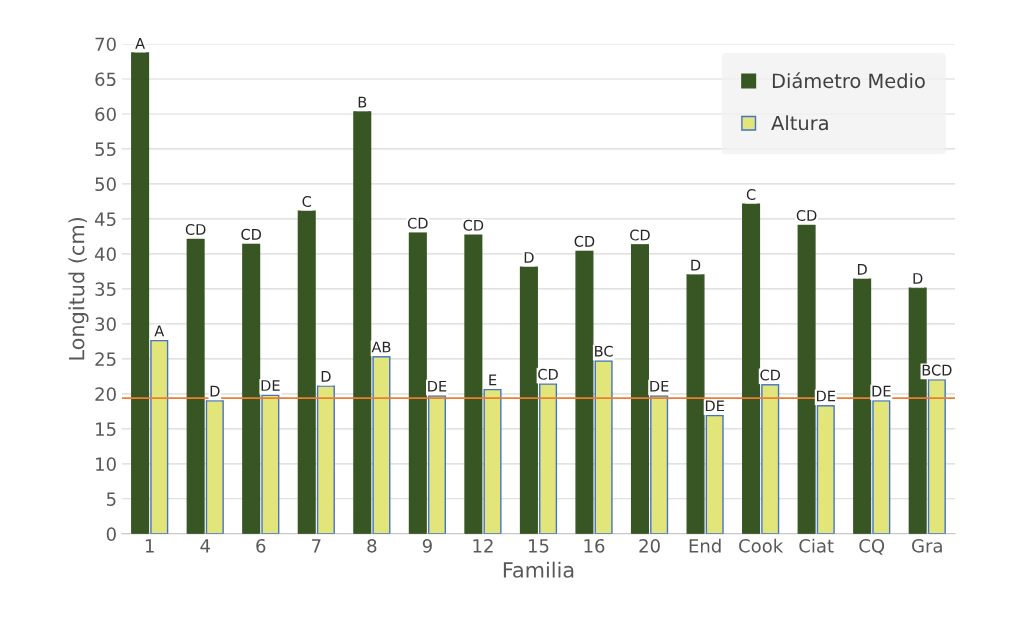 The height and width of the screenshot is (628, 1016). I want to click on y-tick-label: 10, so click(106, 464).